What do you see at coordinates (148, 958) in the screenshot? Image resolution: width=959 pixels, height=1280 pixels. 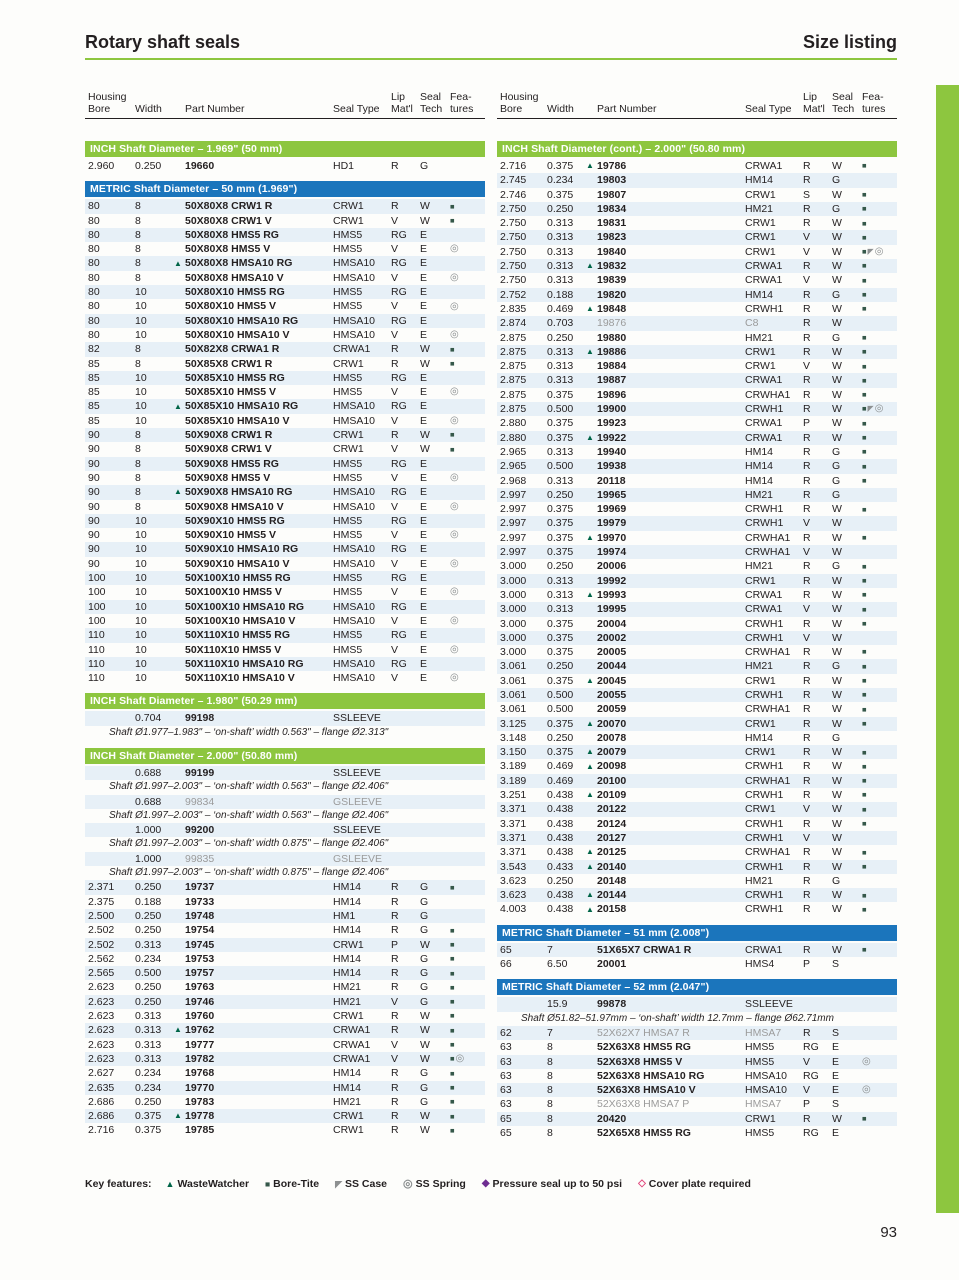 I see `cell-width: 0.234` at bounding box center [148, 958].